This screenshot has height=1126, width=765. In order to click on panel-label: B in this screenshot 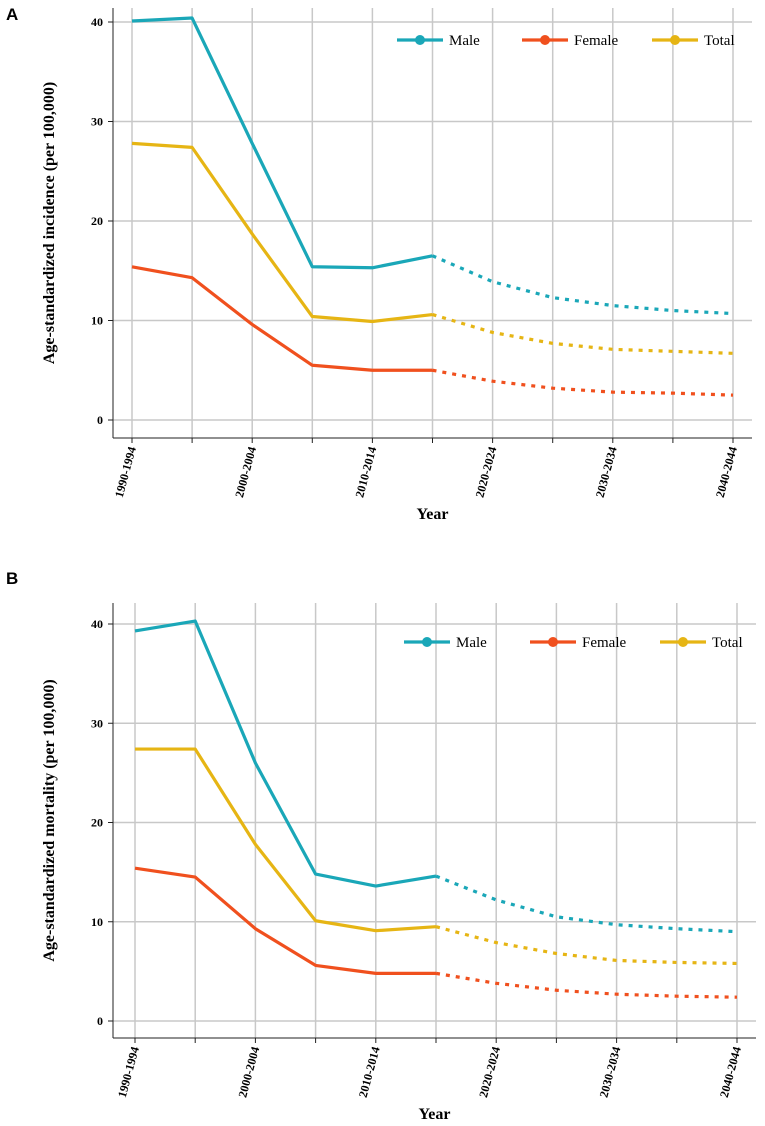, I will do `click(12, 578)`.